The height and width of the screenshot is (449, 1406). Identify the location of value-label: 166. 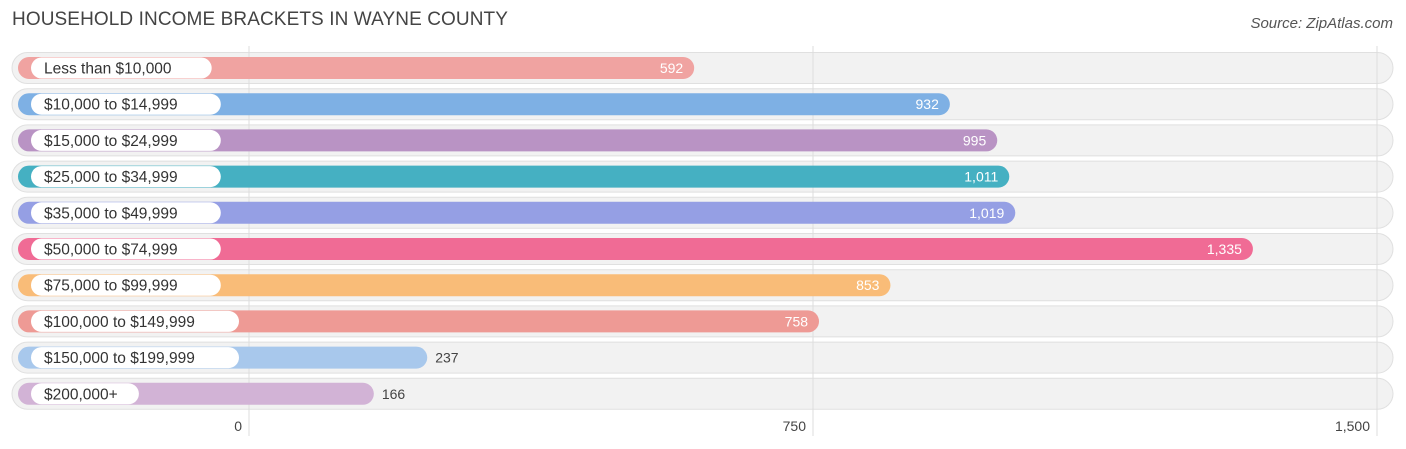
(394, 394).